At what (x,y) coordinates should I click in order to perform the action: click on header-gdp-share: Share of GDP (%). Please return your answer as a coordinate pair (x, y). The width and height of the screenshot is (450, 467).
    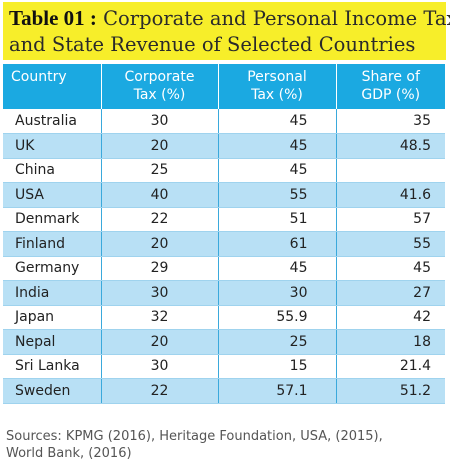
    Looking at the image, I should click on (390, 86).